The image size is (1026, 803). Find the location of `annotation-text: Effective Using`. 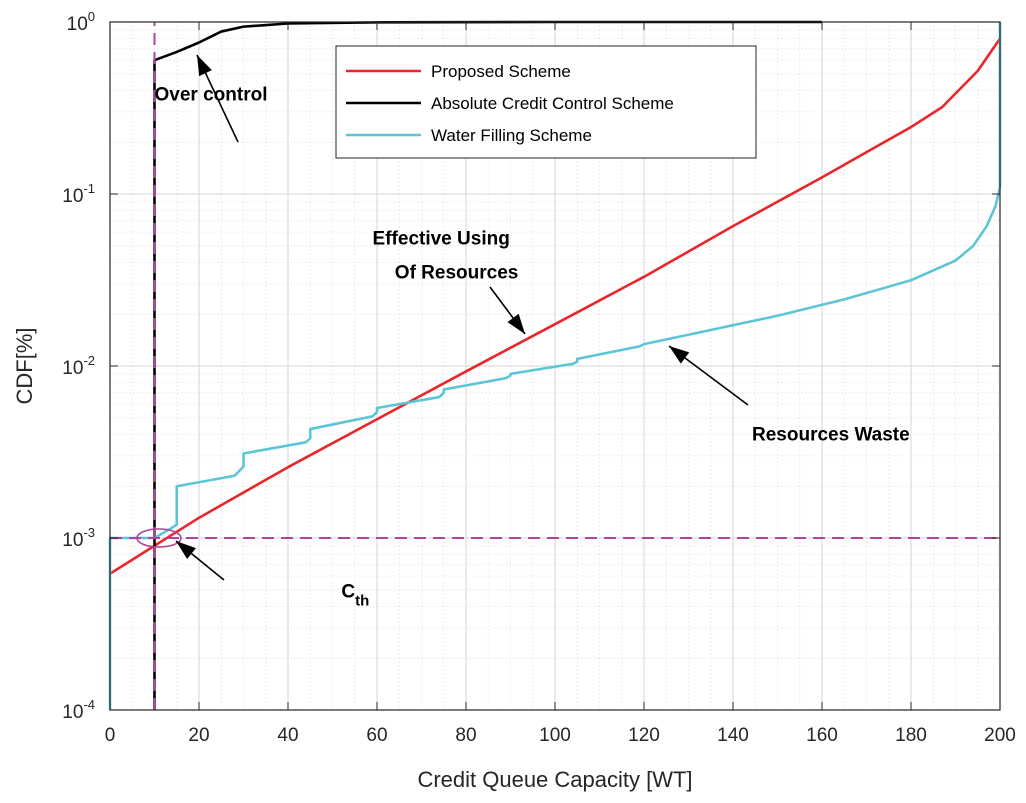

annotation-text: Effective Using is located at coordinates (441, 238).